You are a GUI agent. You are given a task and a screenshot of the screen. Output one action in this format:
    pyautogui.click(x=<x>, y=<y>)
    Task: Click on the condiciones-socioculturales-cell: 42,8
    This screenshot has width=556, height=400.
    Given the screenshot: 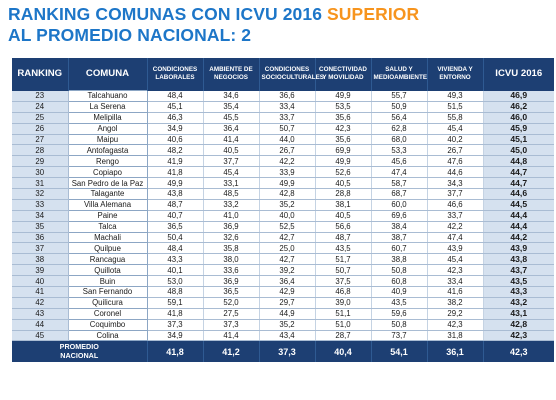 What is the action you would take?
    pyautogui.click(x=287, y=194)
    